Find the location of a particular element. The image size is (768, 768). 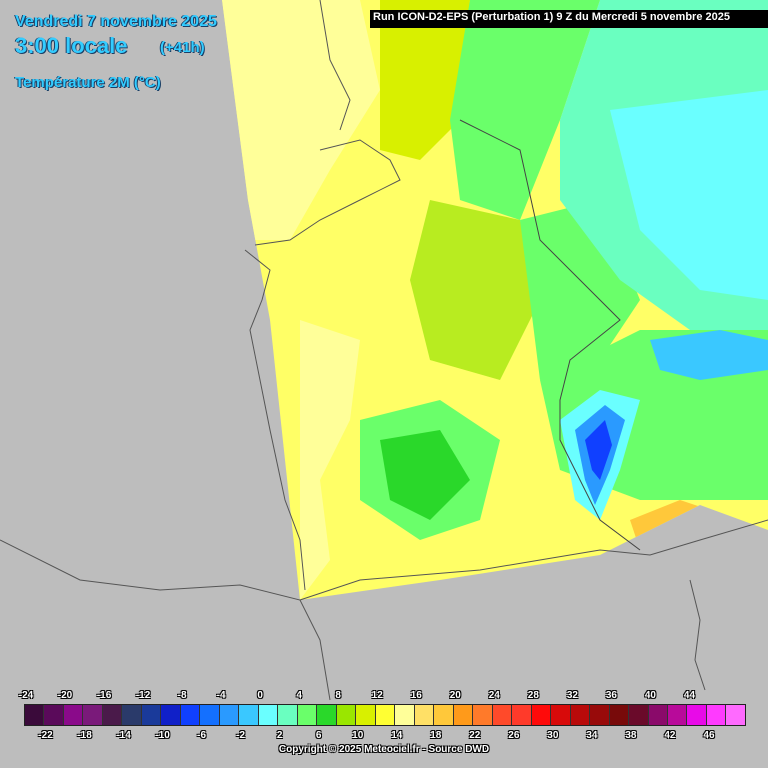

legend-label-top: 40 is located at coordinates (650, 695).